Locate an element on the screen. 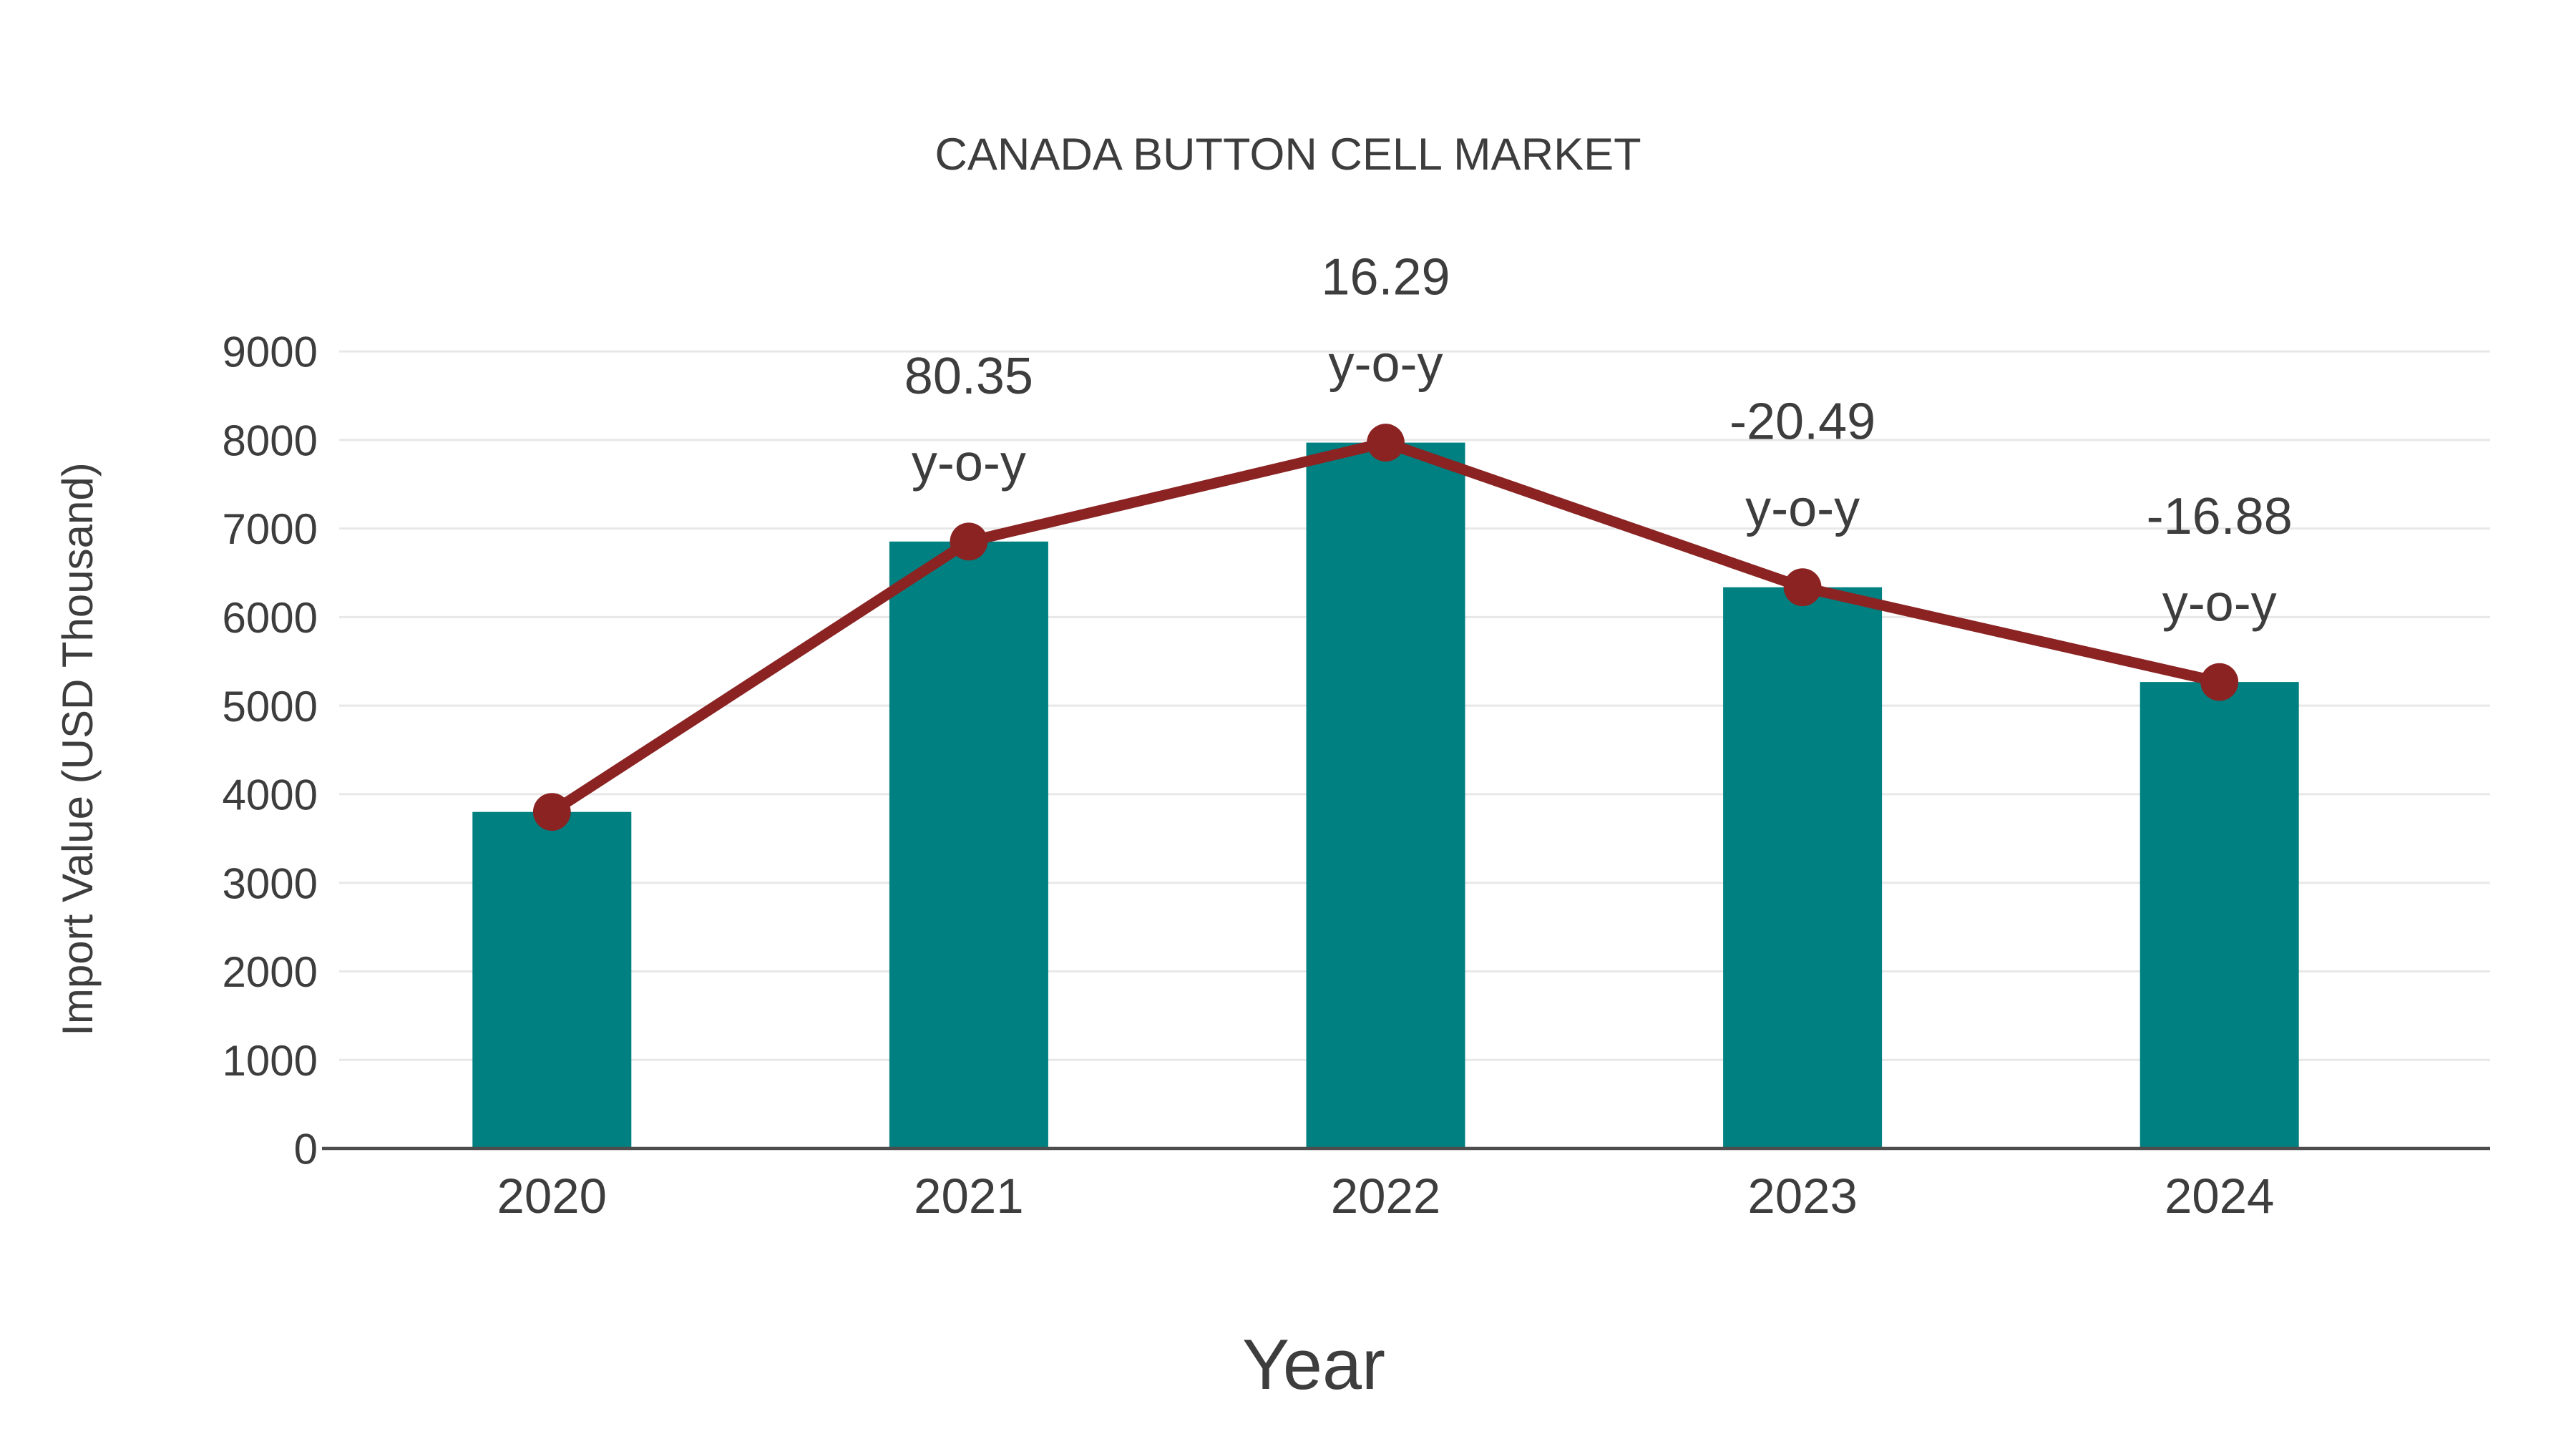 The height and width of the screenshot is (1449, 2576). yoy-annotation-value: -16.88 is located at coordinates (2220, 516).